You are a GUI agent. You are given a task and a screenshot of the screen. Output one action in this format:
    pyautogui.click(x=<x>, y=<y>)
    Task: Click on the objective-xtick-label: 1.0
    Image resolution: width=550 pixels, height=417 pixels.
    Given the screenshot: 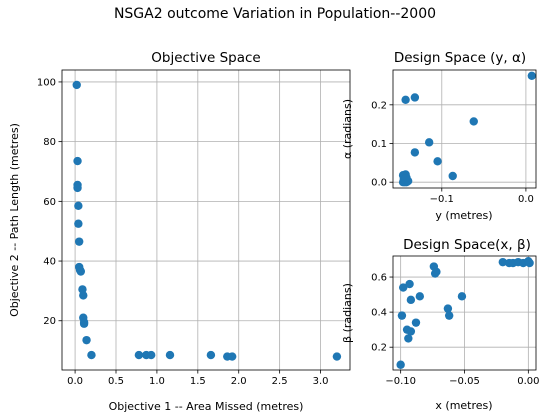 What is the action you would take?
    pyautogui.click(x=157, y=381)
    